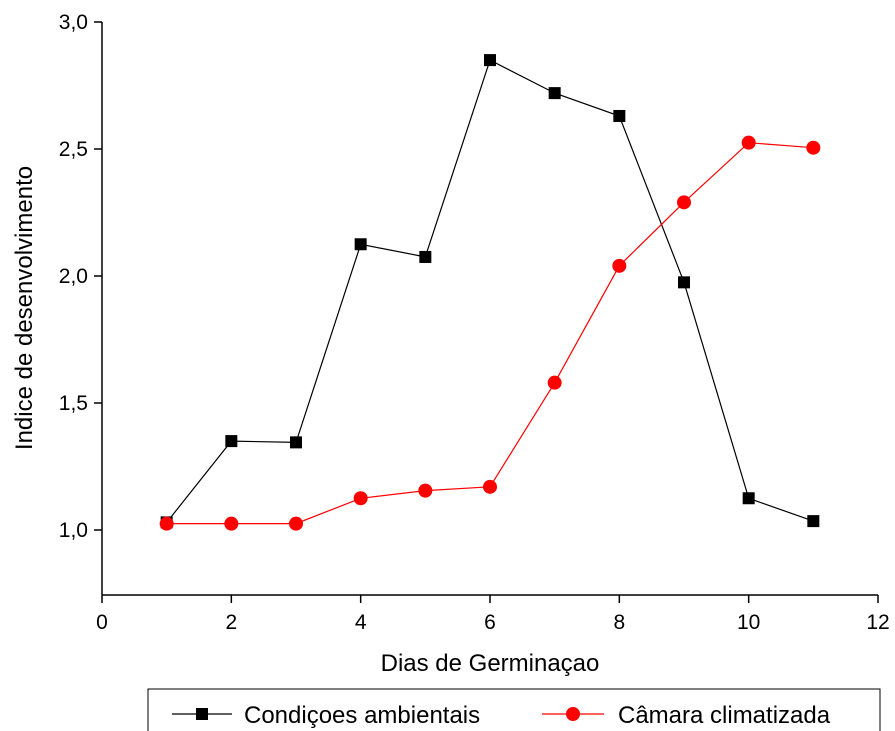 Image resolution: width=895 pixels, height=731 pixels. I want to click on legend: Condiçoes ambientais Câmara climatizada, so click(514, 709).